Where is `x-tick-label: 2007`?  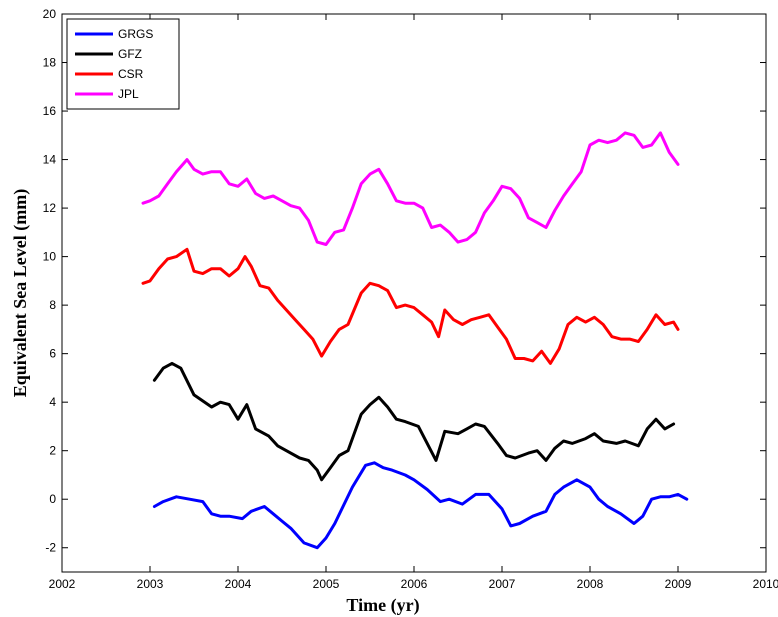 x-tick-label: 2007 is located at coordinates (502, 584).